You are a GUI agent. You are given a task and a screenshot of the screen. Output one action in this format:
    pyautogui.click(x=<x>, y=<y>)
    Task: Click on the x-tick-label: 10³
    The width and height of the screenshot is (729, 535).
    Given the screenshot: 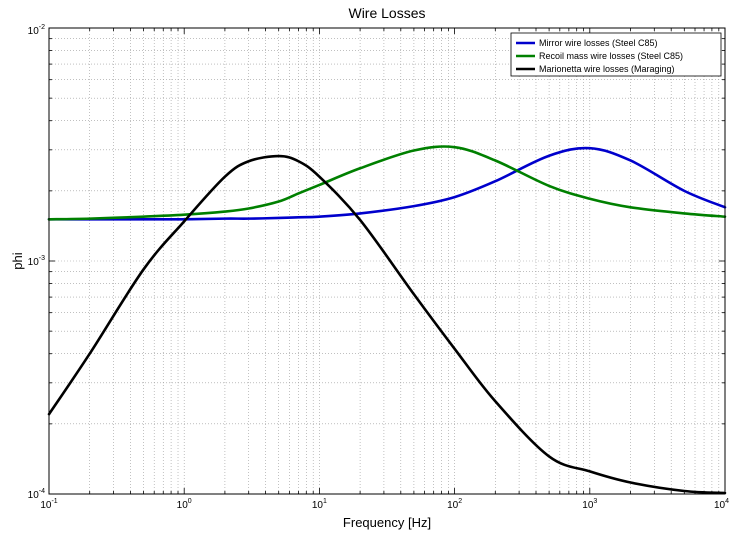 What is the action you would take?
    pyautogui.click(x=589, y=504)
    